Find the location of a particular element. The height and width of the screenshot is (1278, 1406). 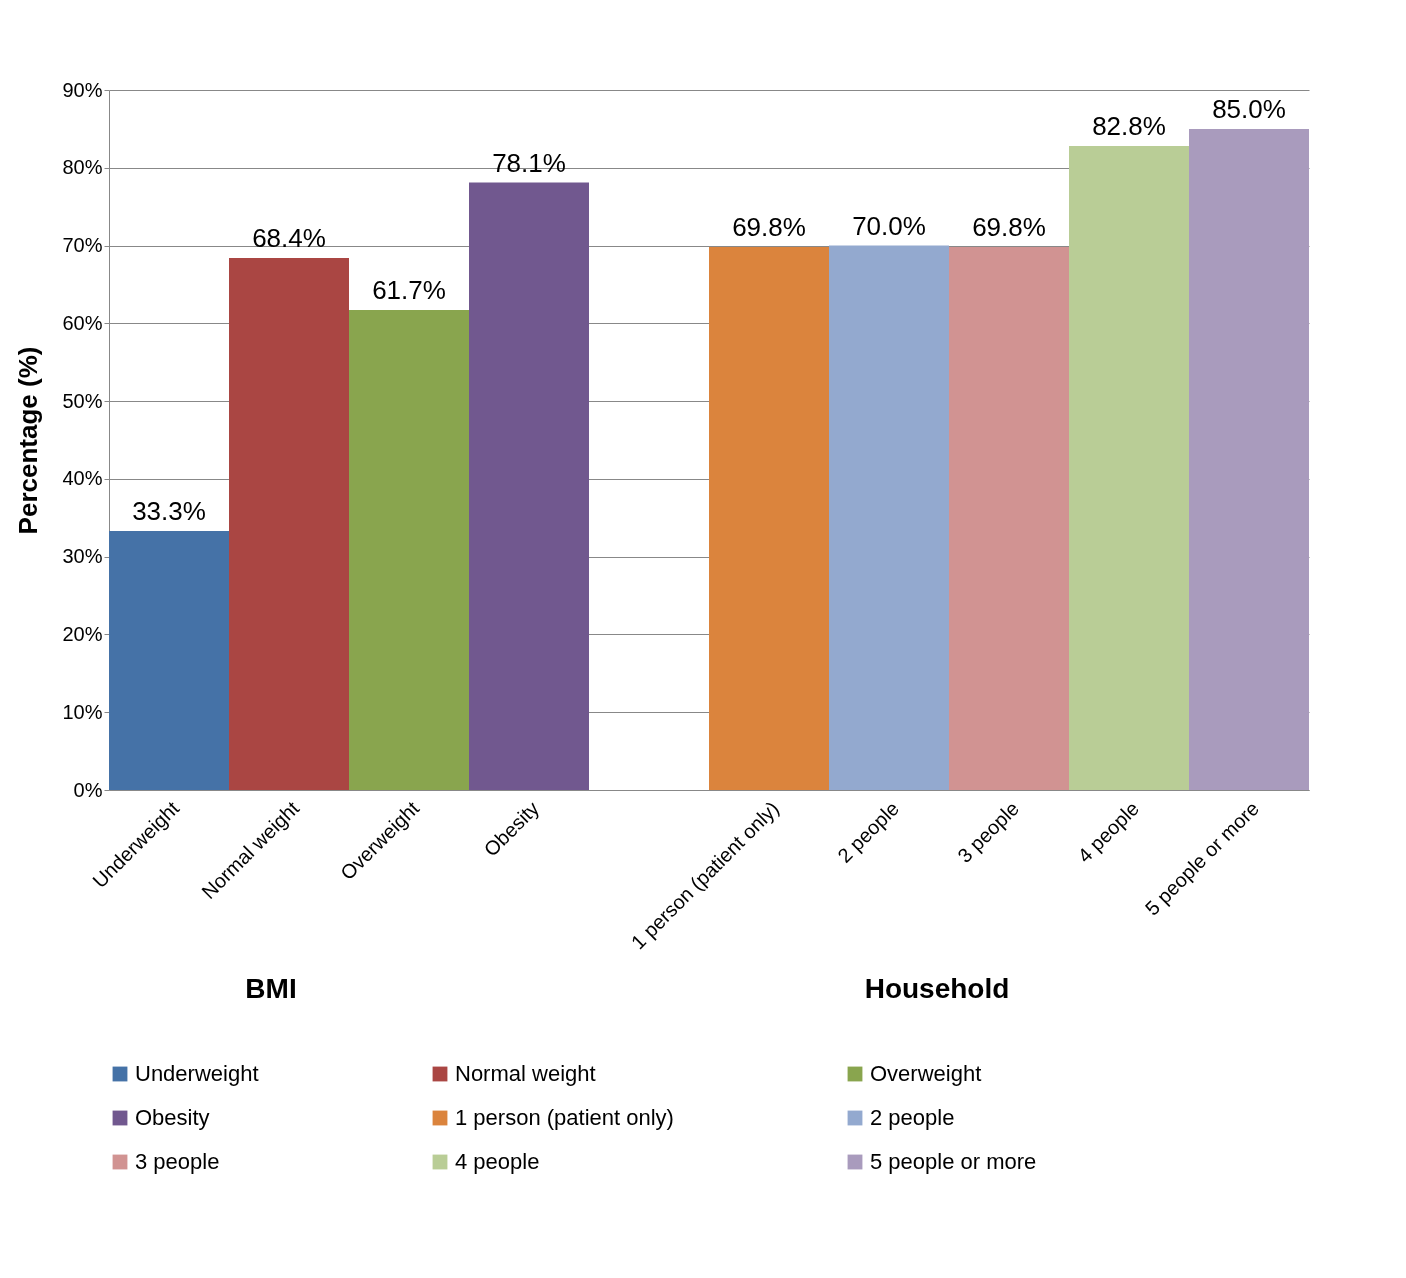

text: BMI is located at coordinates (271, 988).